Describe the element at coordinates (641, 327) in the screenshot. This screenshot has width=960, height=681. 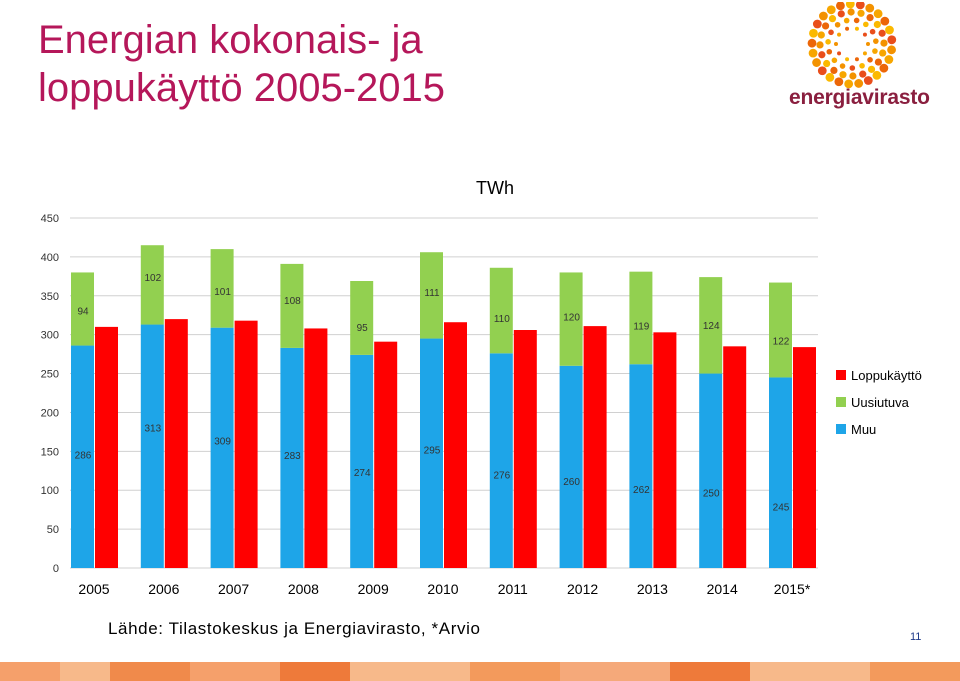
I see `data-label-uusiutuva: 119` at that location.